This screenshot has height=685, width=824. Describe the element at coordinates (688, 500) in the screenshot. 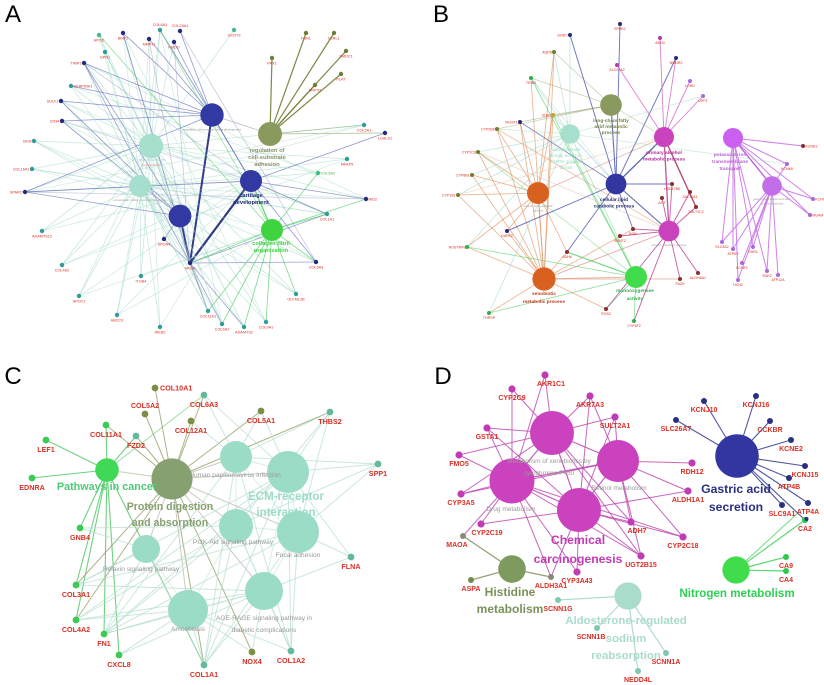

I see `svg-text: ALDH1A1` at that location.